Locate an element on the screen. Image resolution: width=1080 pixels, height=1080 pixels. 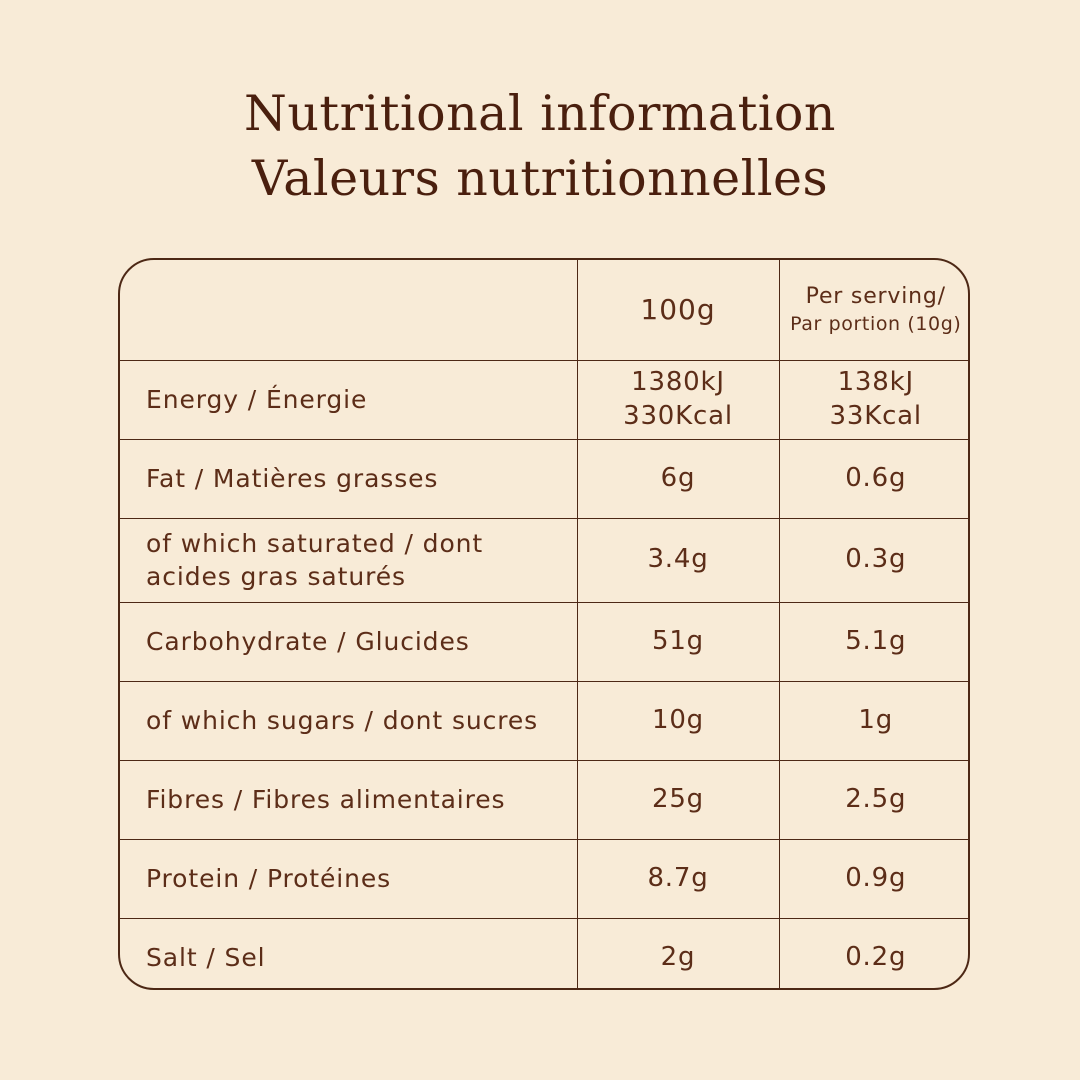
row-label-cell: Fibres / Fibres alimentaires is located at coordinates (349, 800).